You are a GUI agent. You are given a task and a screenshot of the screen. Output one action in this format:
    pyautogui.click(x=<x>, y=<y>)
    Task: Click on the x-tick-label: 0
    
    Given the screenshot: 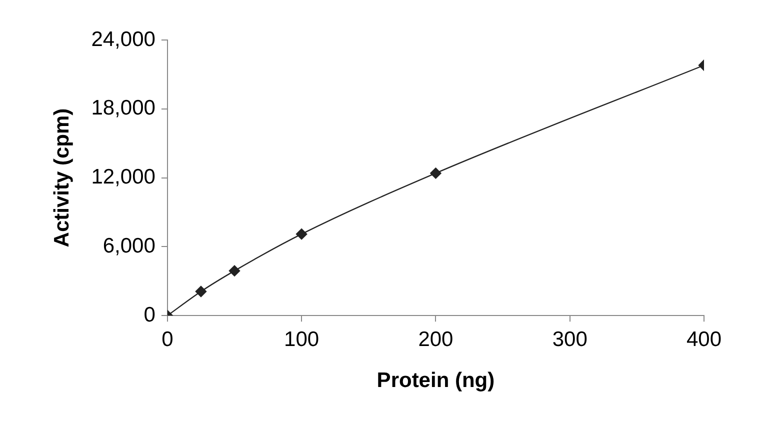 What is the action you would take?
    pyautogui.click(x=168, y=339)
    